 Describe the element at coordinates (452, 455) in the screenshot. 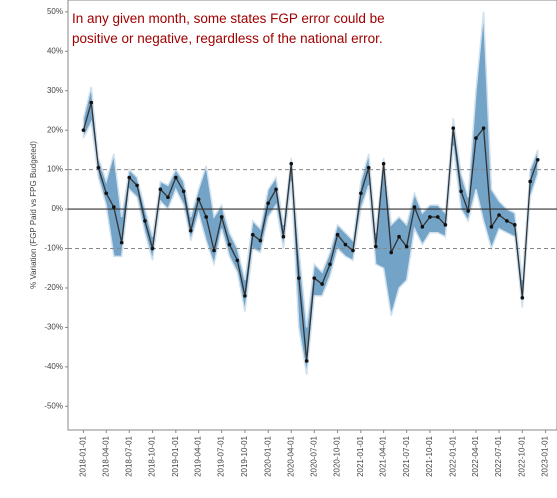

I see `x-tick-label: 2022-01-01` at that location.